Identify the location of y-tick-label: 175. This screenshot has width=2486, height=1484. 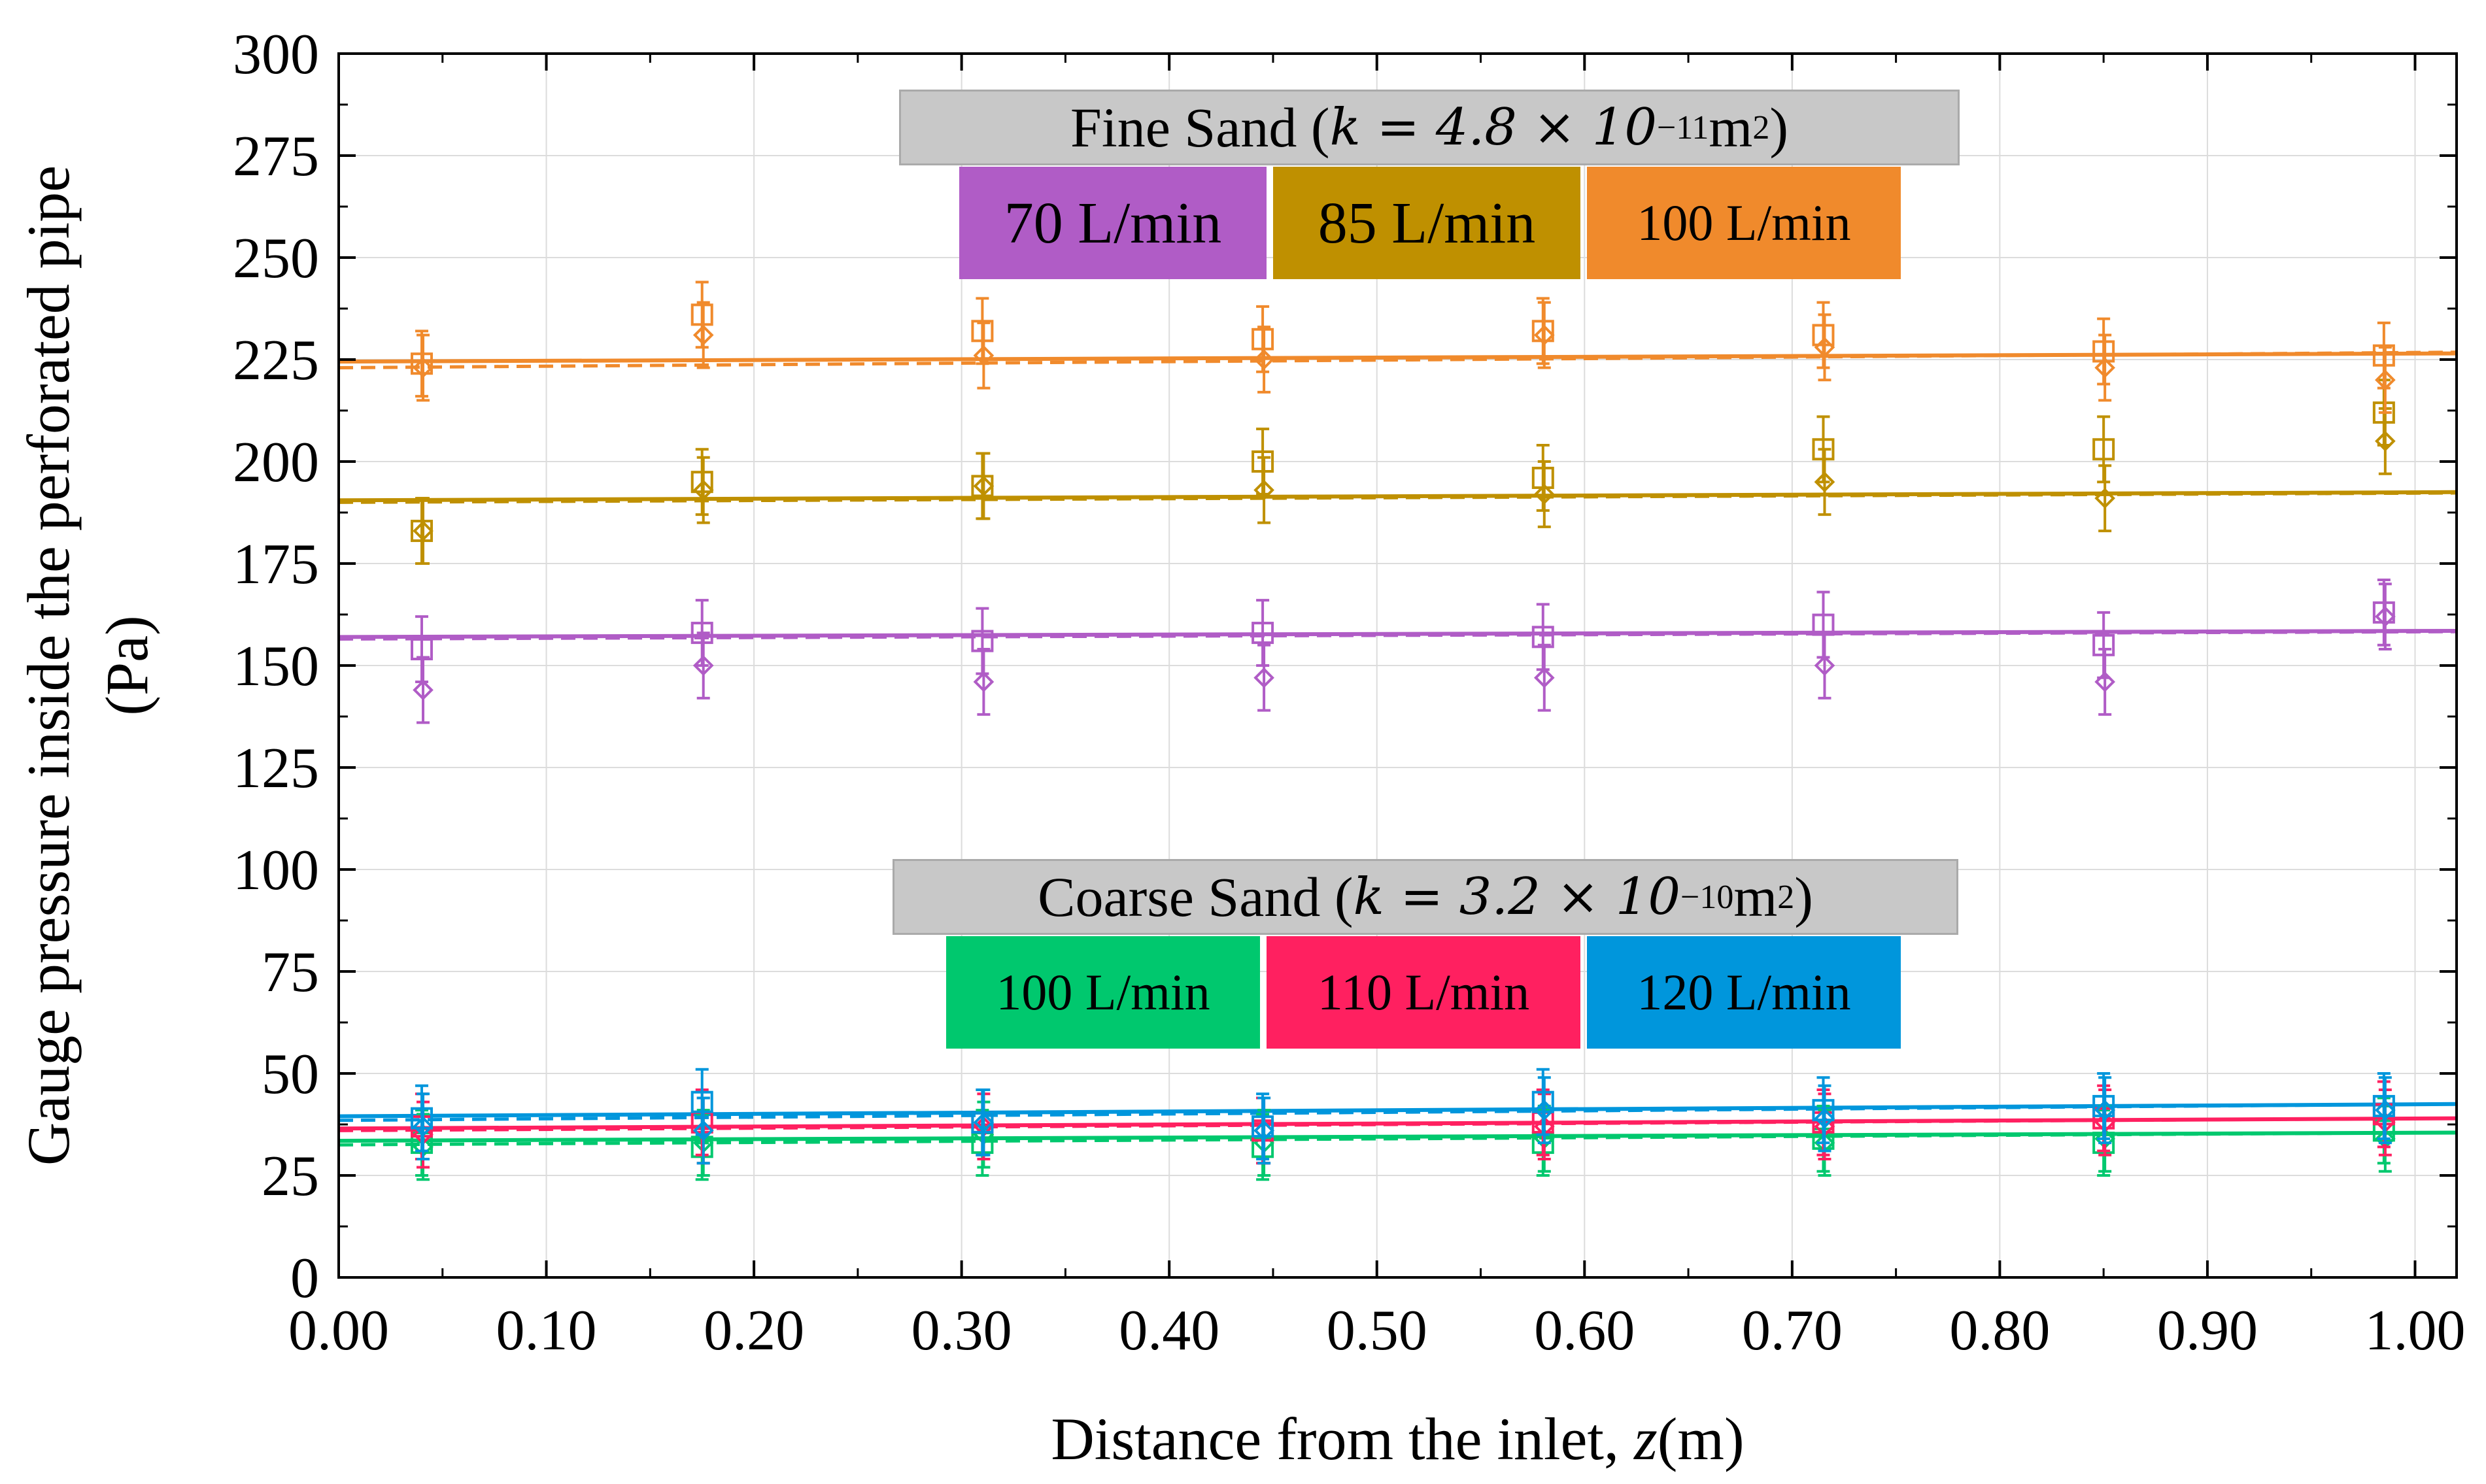
(276, 564).